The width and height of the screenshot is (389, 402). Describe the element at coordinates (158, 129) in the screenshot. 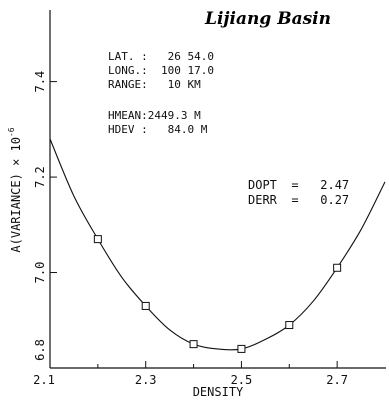

I see `annotation-hdev: HDEV : 84.0 M` at that location.